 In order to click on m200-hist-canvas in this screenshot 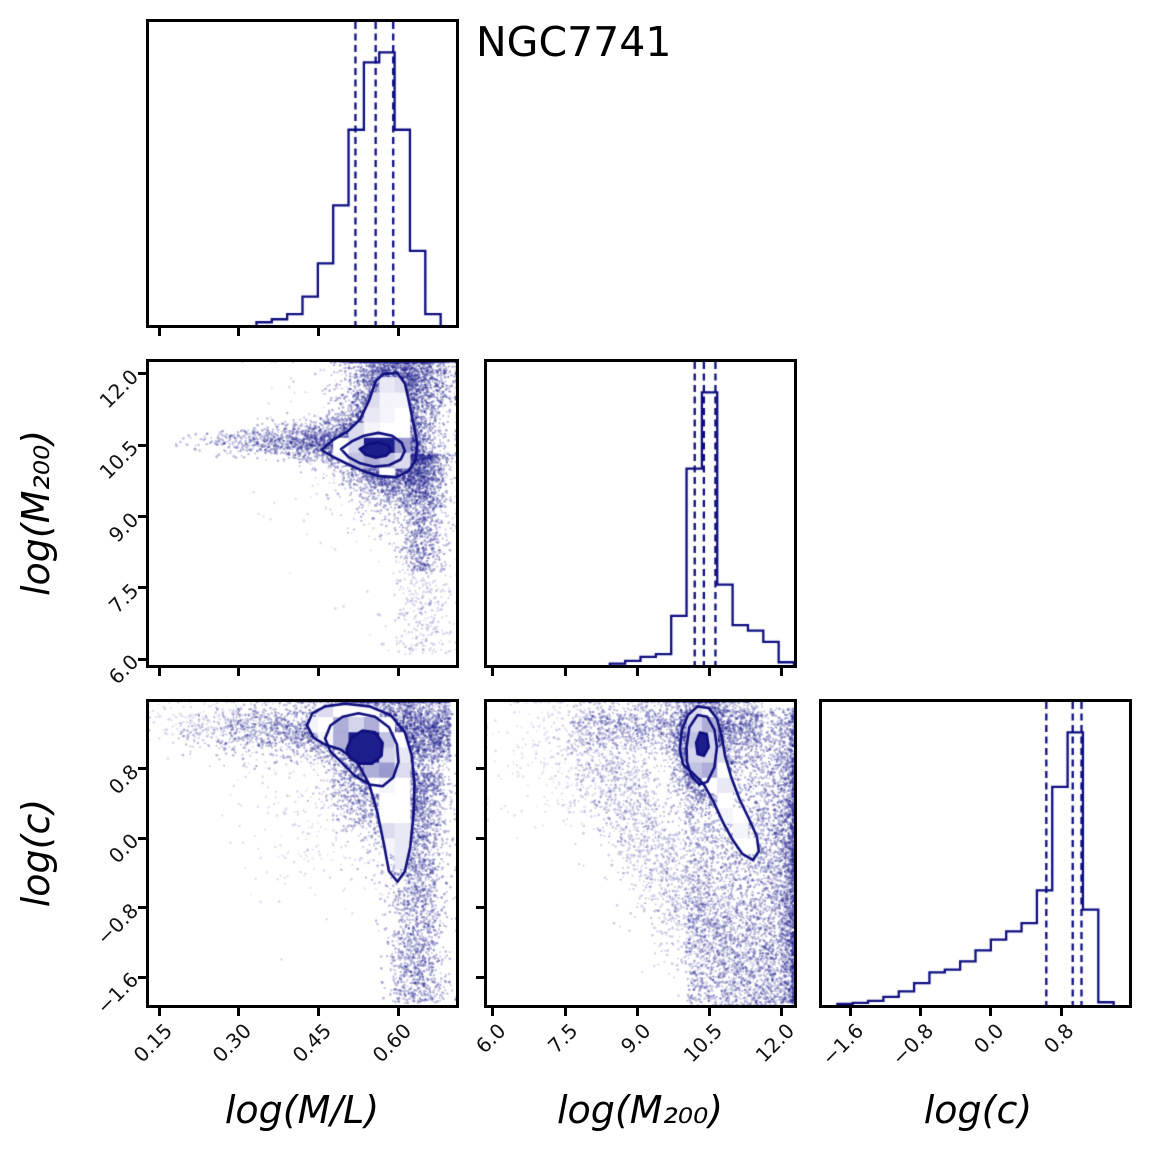, I will do `click(640, 513)`.